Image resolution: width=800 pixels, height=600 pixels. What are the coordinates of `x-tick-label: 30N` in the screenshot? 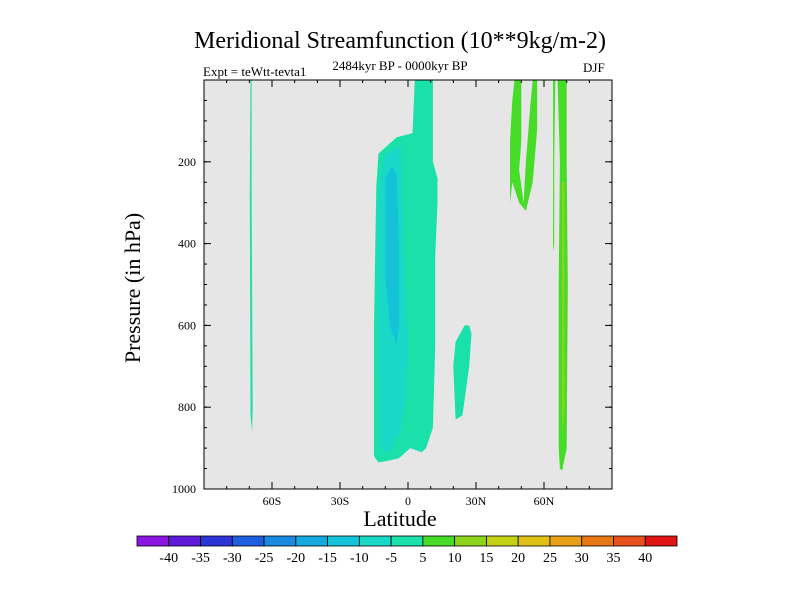 It's located at (476, 501).